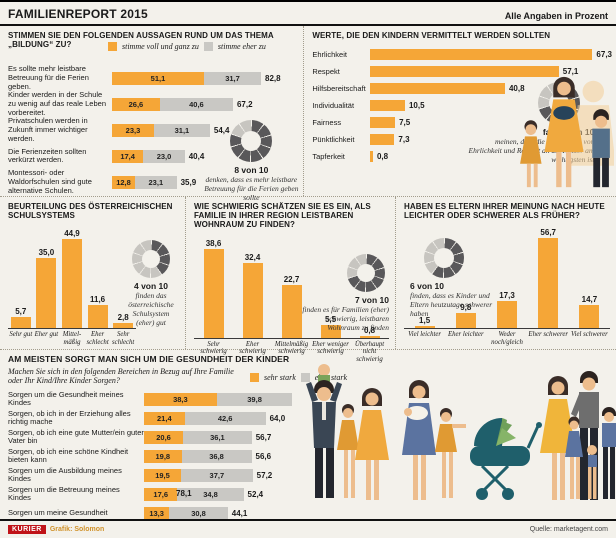 The height and width of the screenshot is (538, 616). I want to click on graphic-credit: Grafik: Solomon, so click(77, 529).